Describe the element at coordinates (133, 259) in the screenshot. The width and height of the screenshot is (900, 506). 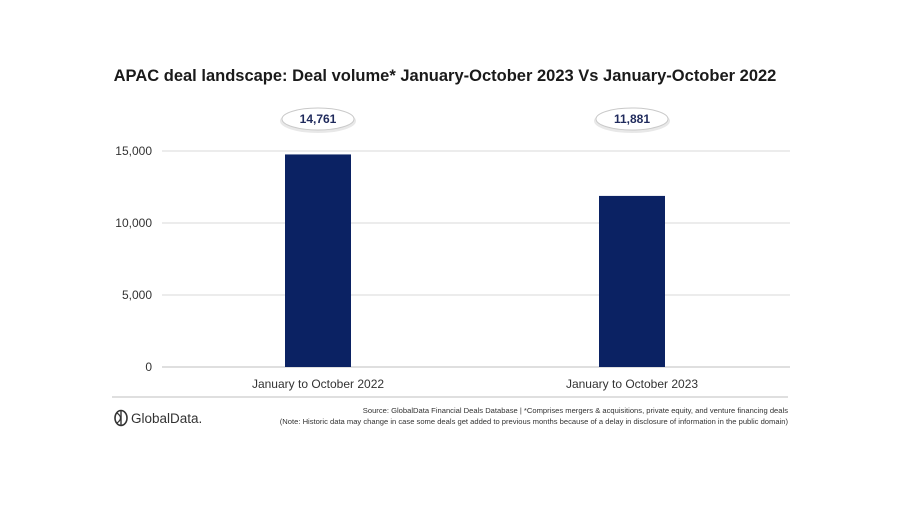
I see `y-axis-ticks: 0 5,000 10,000 15,000` at that location.